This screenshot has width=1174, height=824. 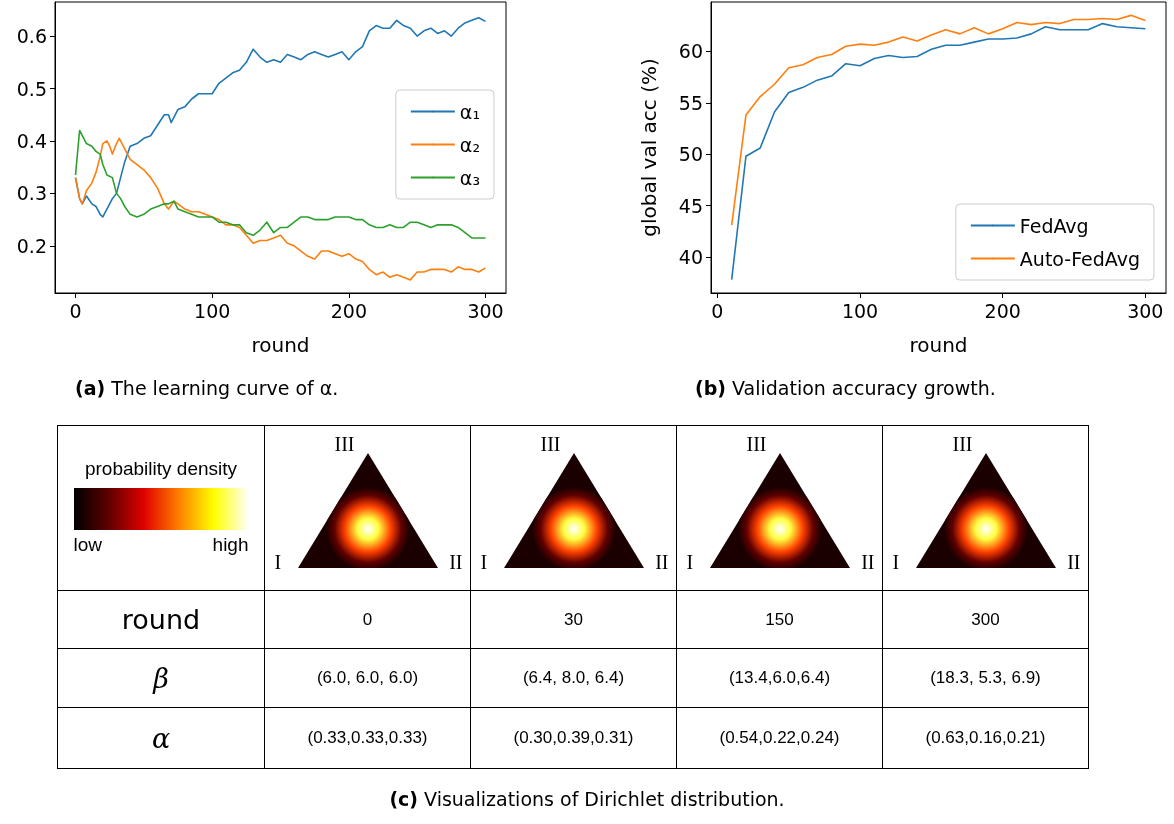 What do you see at coordinates (779, 677) in the screenshot?
I see `text: (13.4,6.0,6.4)` at bounding box center [779, 677].